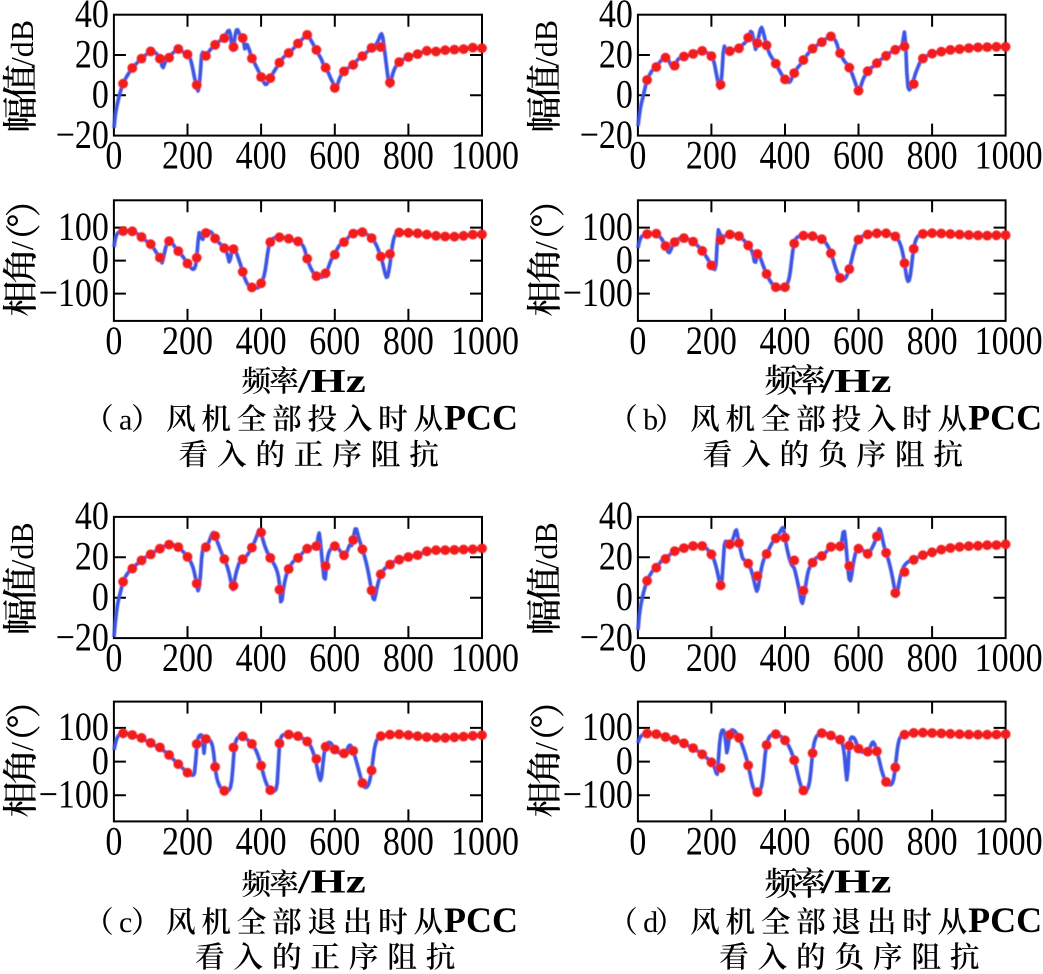 The image size is (1043, 974). What do you see at coordinates (125, 419) in the screenshot?
I see `svg-text: a` at bounding box center [125, 419].